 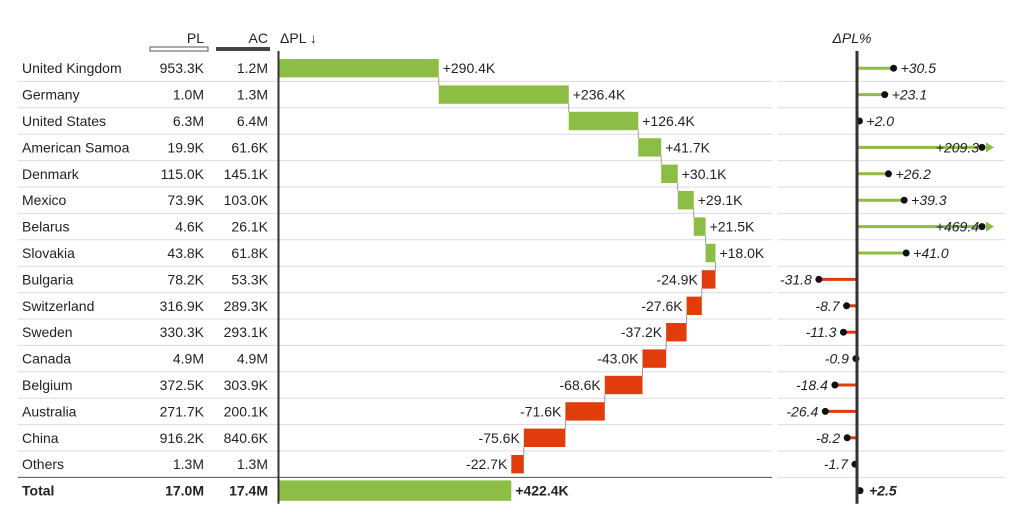 What do you see at coordinates (741, 253) in the screenshot?
I see `delta-pl-label: +18.0K` at bounding box center [741, 253].